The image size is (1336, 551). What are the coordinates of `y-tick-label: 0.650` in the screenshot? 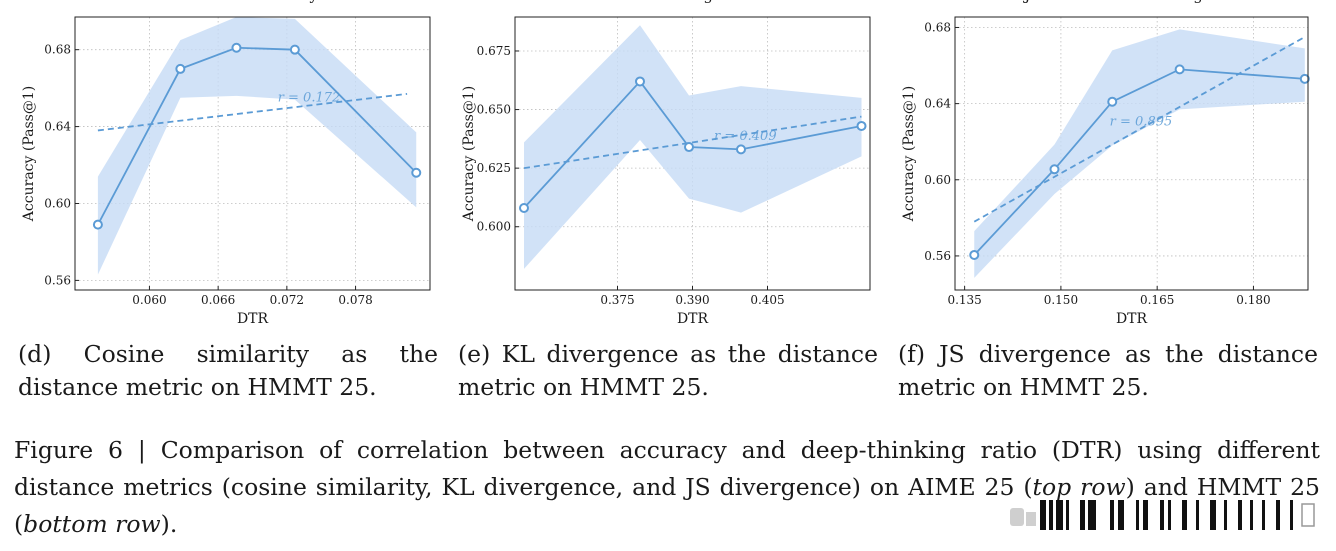 It's located at (494, 110).